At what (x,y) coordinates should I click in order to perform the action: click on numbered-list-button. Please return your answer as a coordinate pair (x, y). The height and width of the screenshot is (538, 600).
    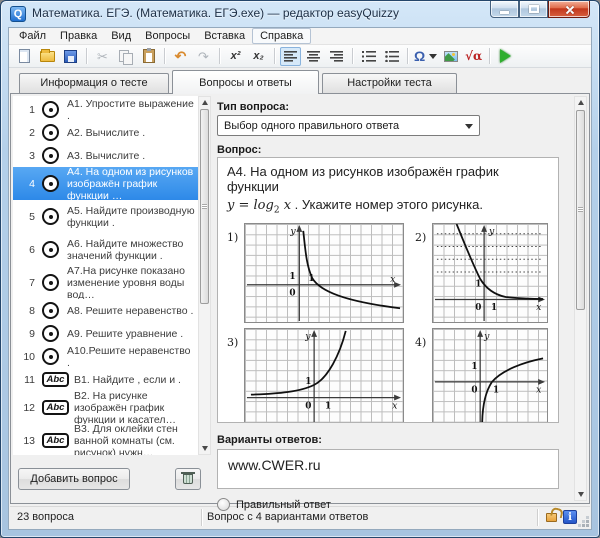
    Looking at the image, I should click on (368, 56).